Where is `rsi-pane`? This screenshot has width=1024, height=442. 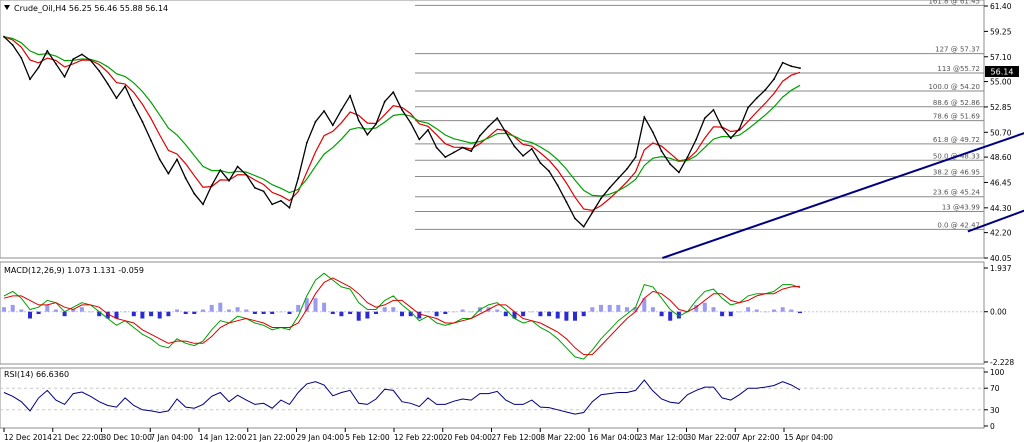
rsi-pane is located at coordinates (492, 398).